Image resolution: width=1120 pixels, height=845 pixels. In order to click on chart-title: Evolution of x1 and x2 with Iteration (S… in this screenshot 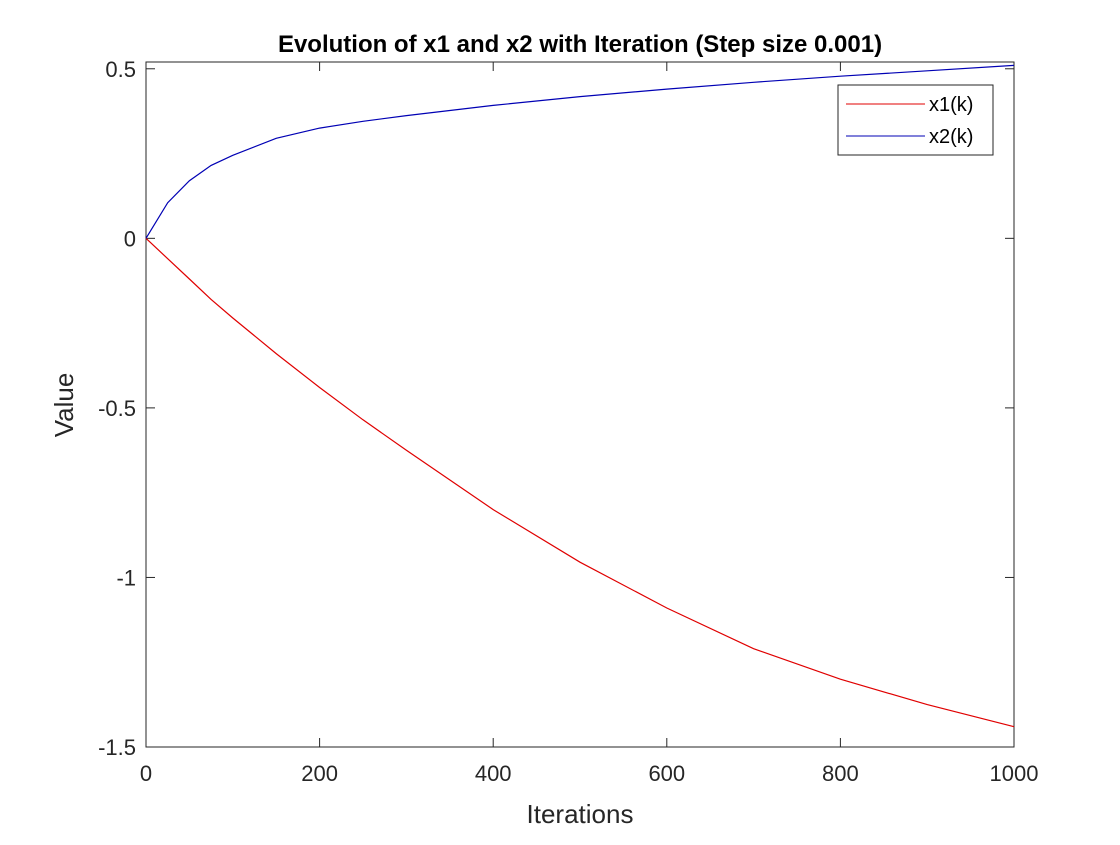, I will do `click(580, 44)`.